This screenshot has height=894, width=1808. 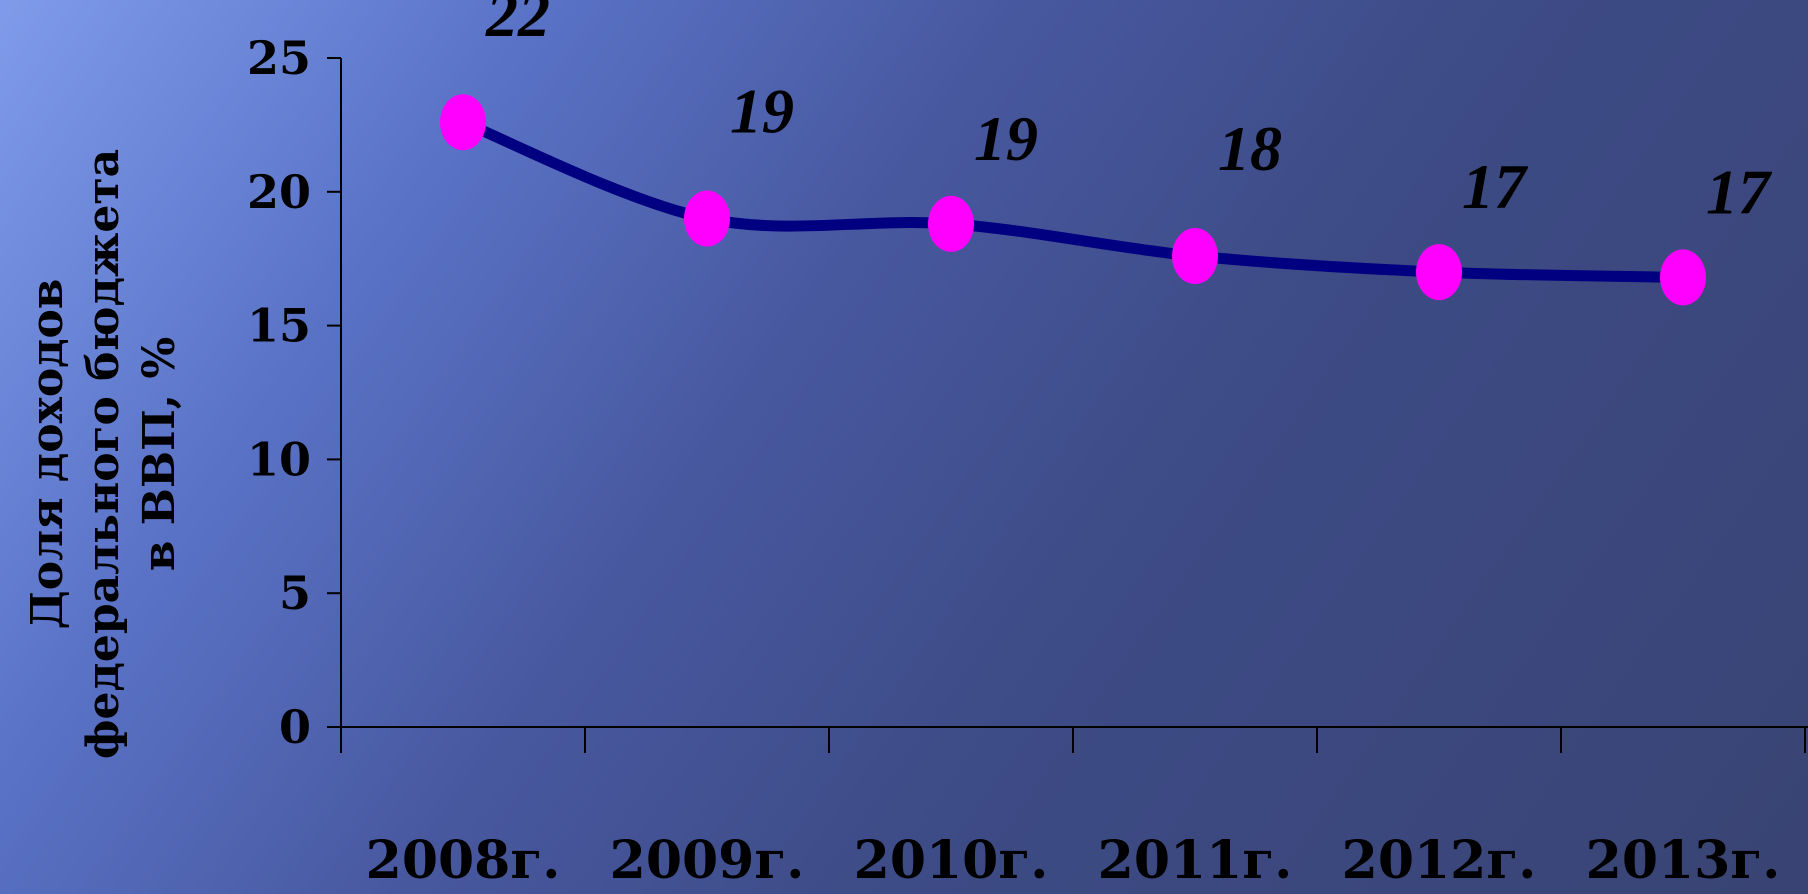 I want to click on y-tick-label: 0, so click(x=295, y=727).